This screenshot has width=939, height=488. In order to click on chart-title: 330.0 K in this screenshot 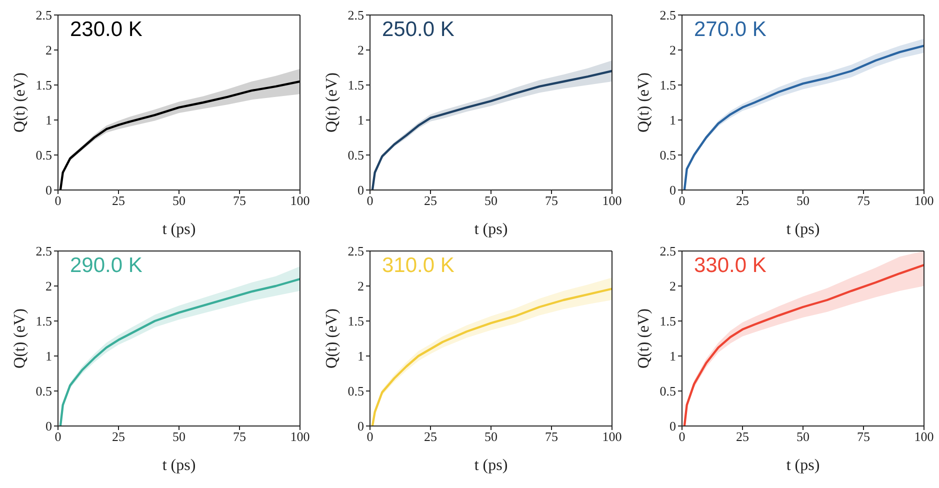, I will do `click(730, 266)`.